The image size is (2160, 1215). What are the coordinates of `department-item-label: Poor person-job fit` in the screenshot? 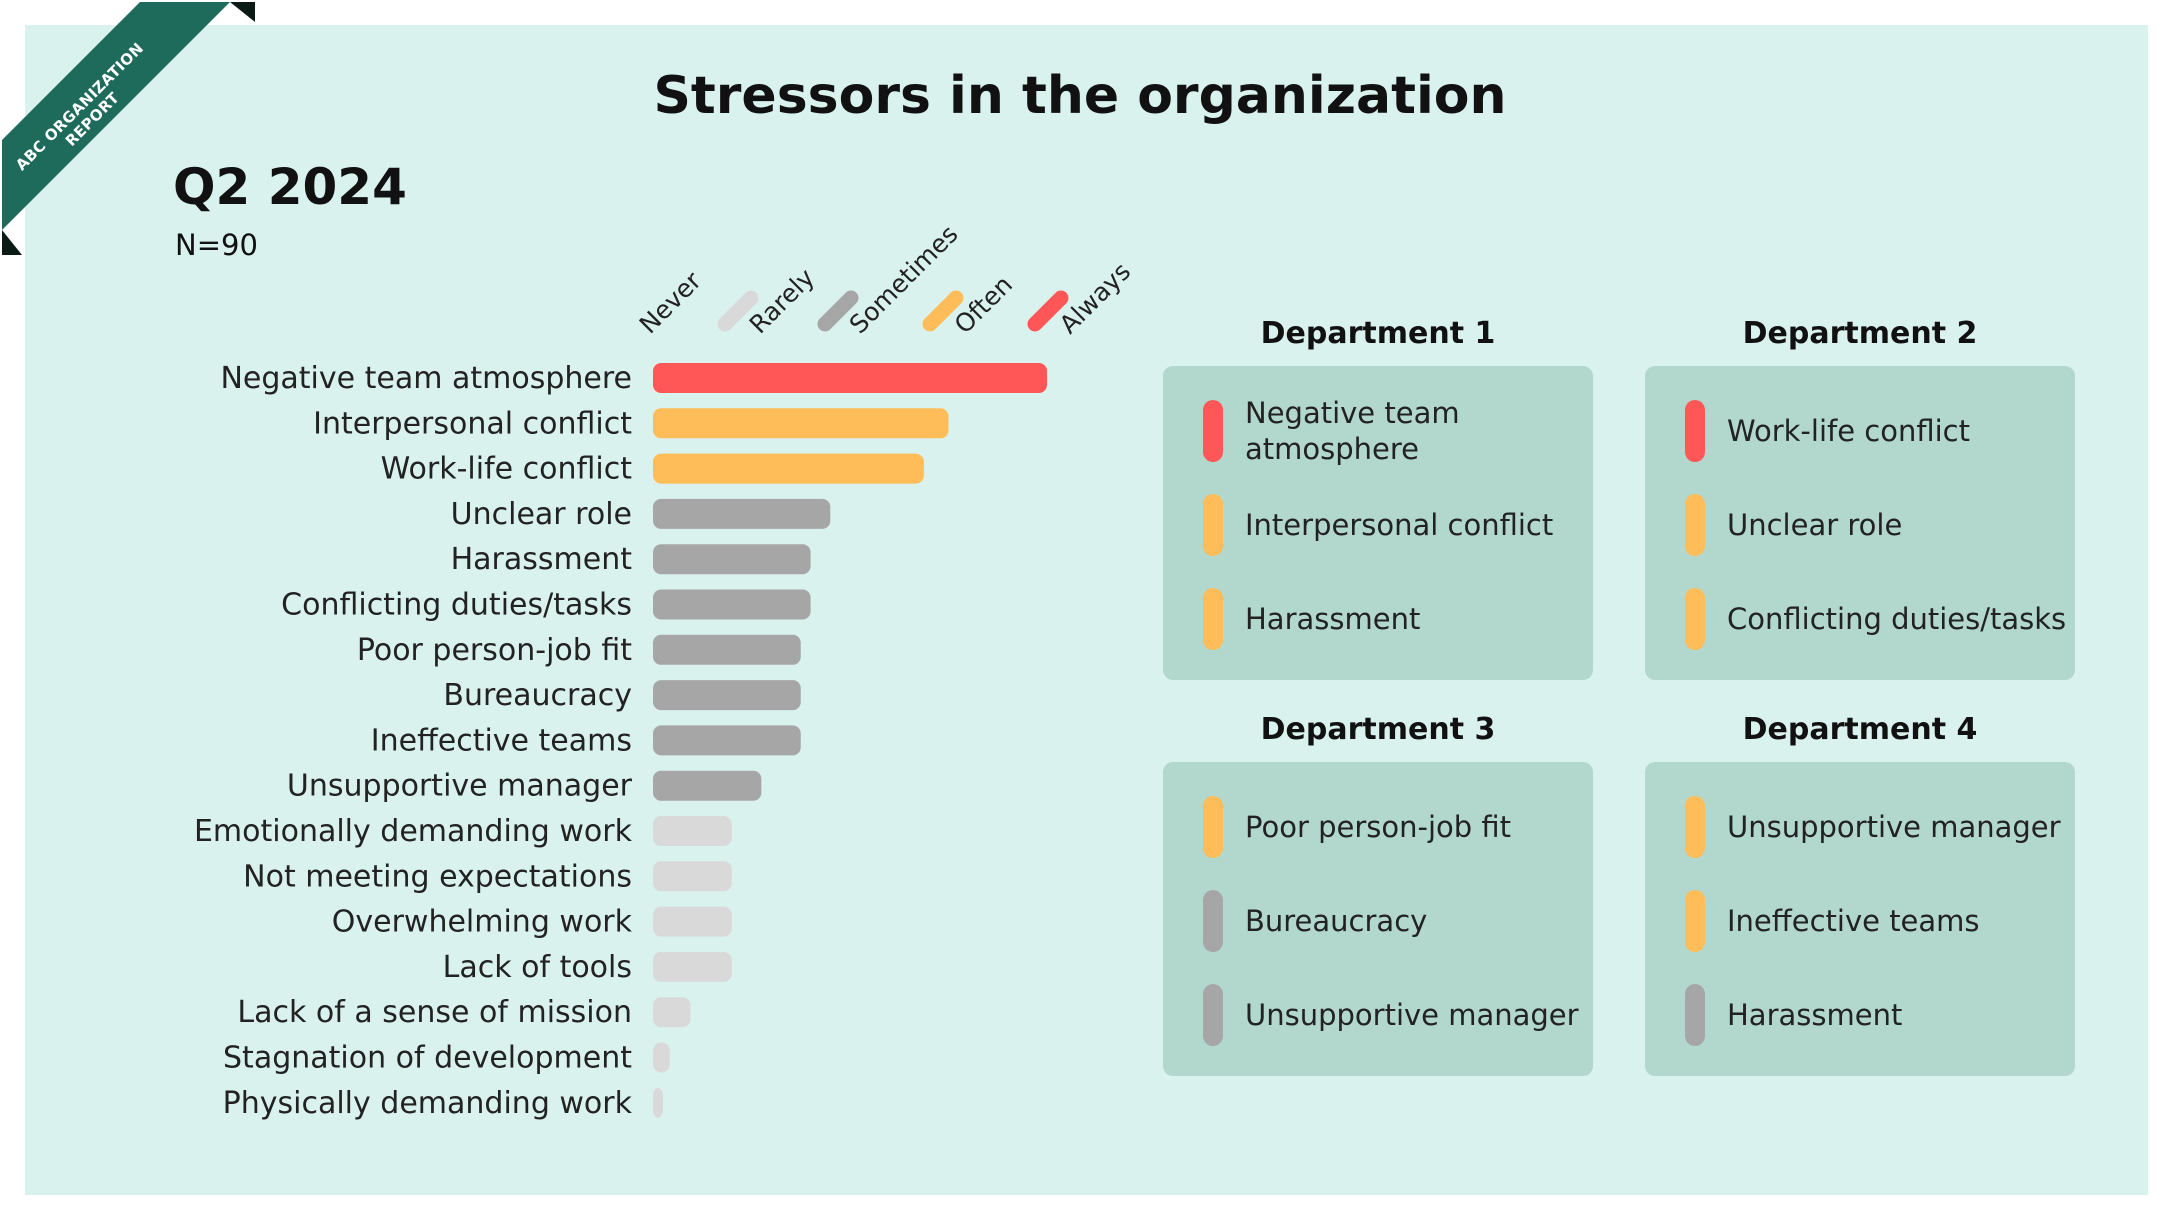 It's located at (1378, 827).